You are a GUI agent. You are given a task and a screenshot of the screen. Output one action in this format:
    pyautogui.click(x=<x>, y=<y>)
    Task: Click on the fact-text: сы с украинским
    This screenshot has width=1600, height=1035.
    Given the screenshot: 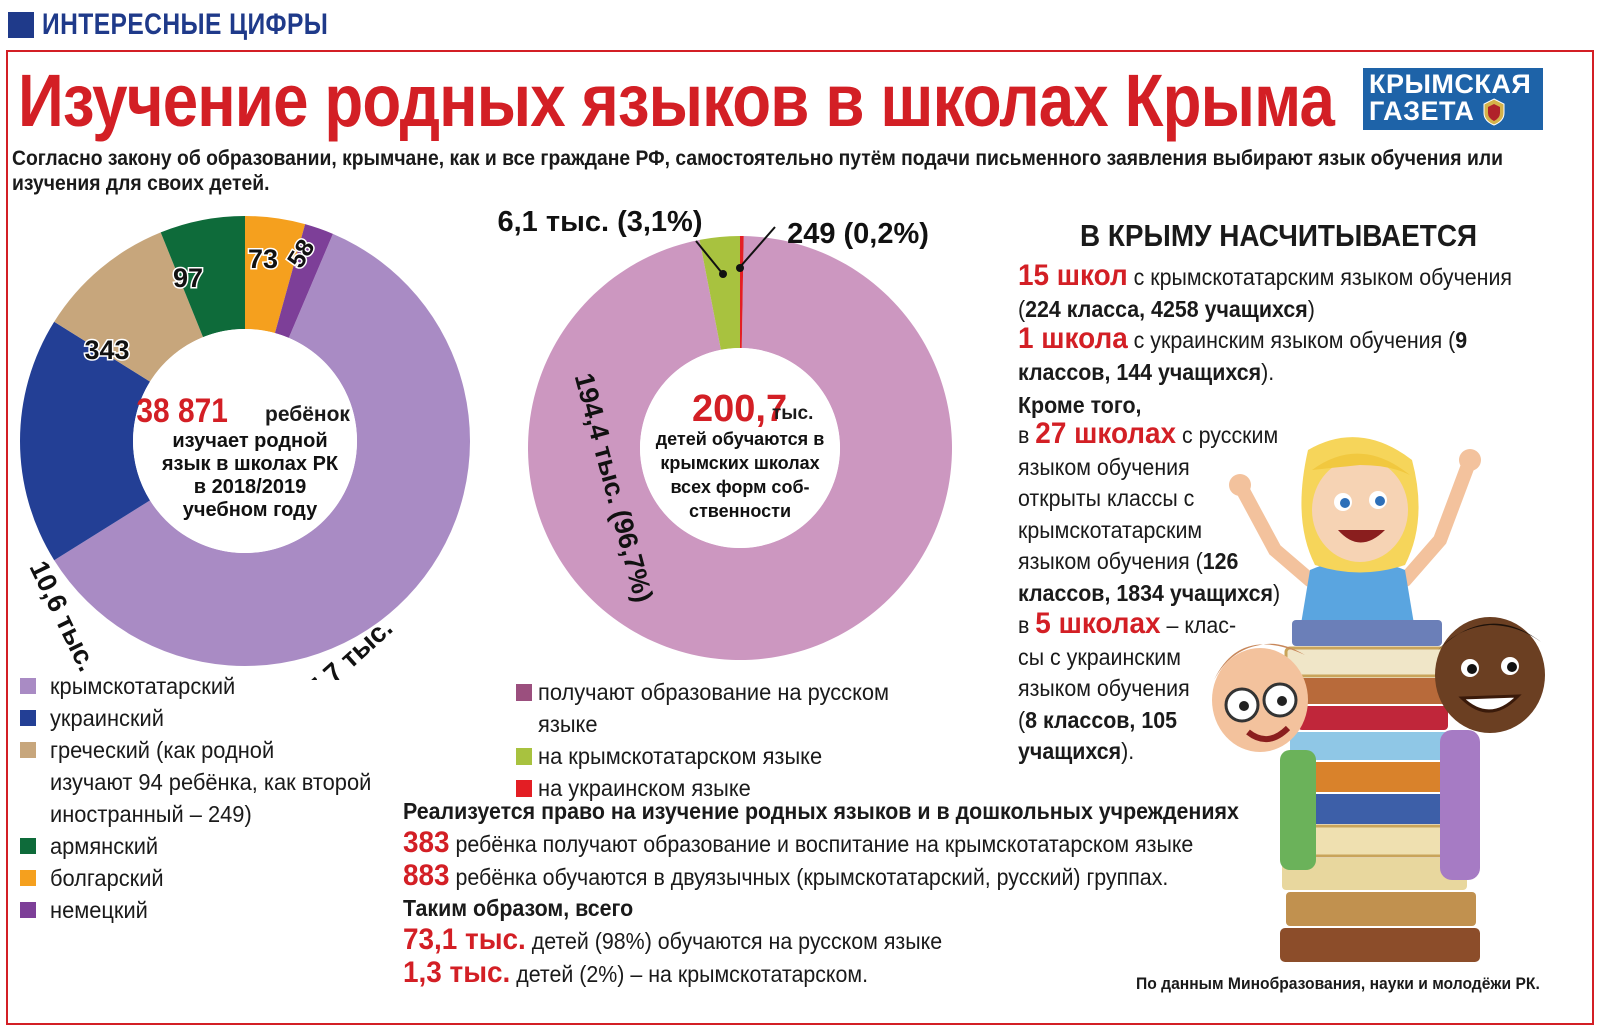 What is the action you would take?
    pyautogui.click(x=1099, y=656)
    